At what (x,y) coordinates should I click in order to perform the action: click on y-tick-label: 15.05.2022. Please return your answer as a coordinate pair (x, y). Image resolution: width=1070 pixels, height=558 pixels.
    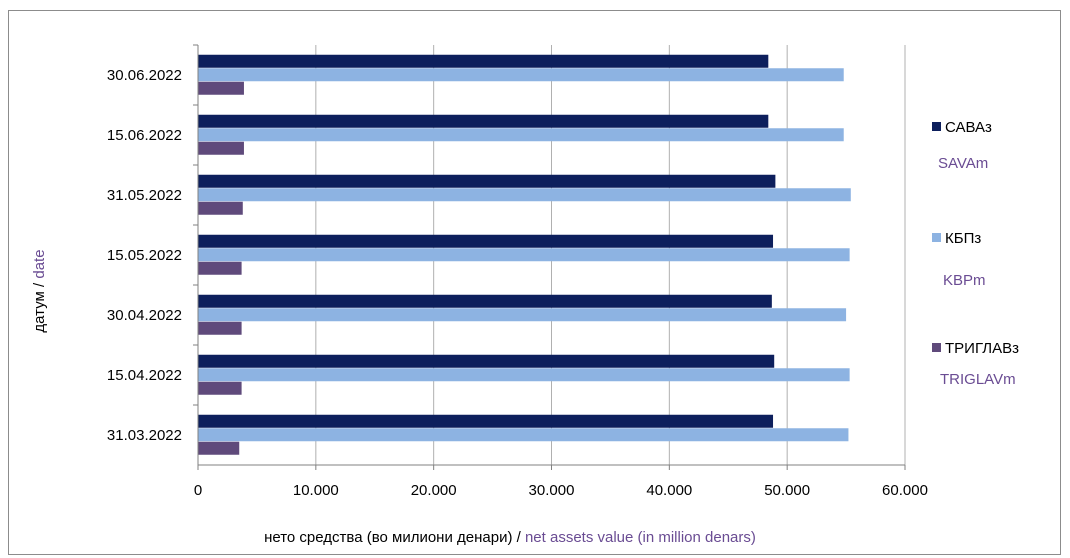
    Looking at the image, I should click on (144, 255).